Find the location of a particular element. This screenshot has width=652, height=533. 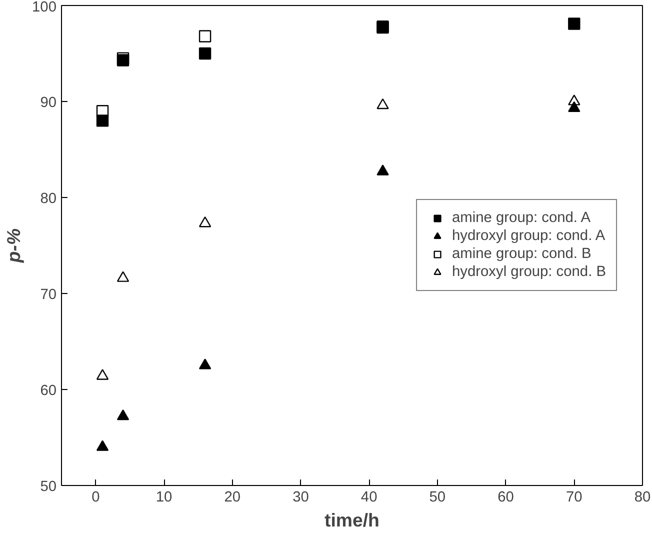

legend-label: hydroxyl group: cond. B is located at coordinates (529, 272).